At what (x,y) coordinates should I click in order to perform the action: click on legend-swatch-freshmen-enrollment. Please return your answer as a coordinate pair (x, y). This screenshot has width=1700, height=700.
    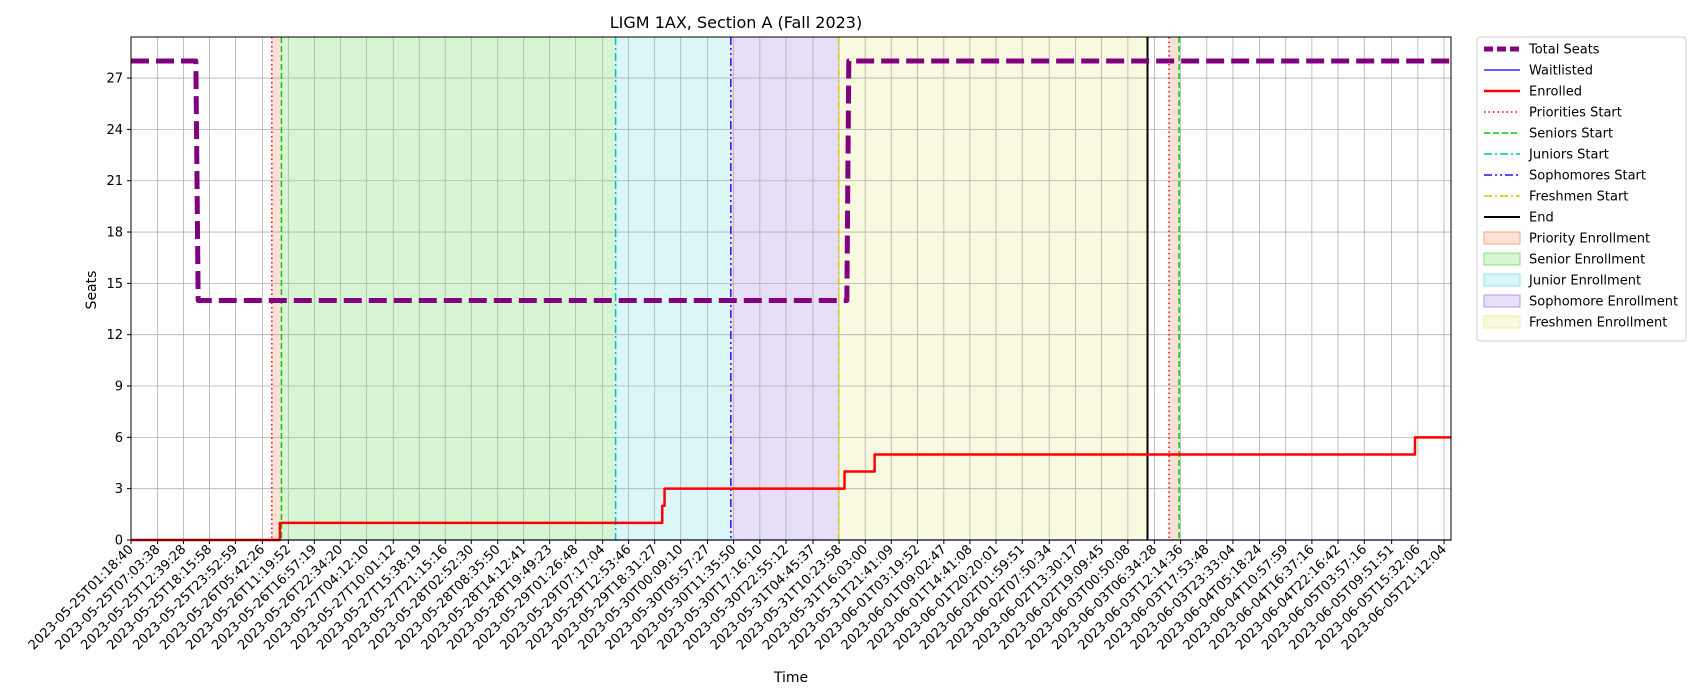
    Looking at the image, I should click on (1502, 322).